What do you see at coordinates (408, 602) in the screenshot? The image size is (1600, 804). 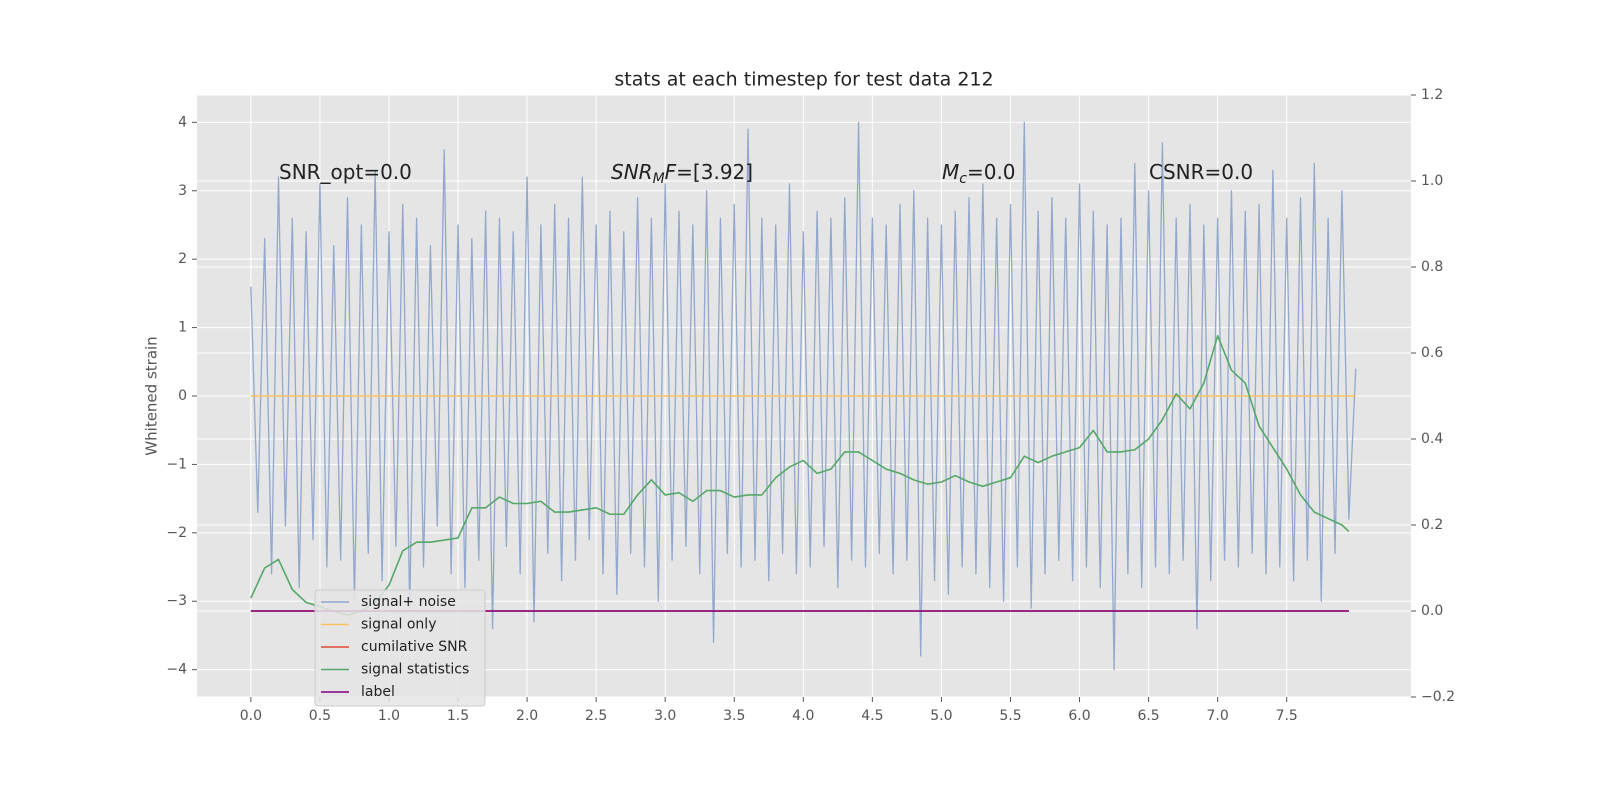 I see `legend-label: signal+ noise` at bounding box center [408, 602].